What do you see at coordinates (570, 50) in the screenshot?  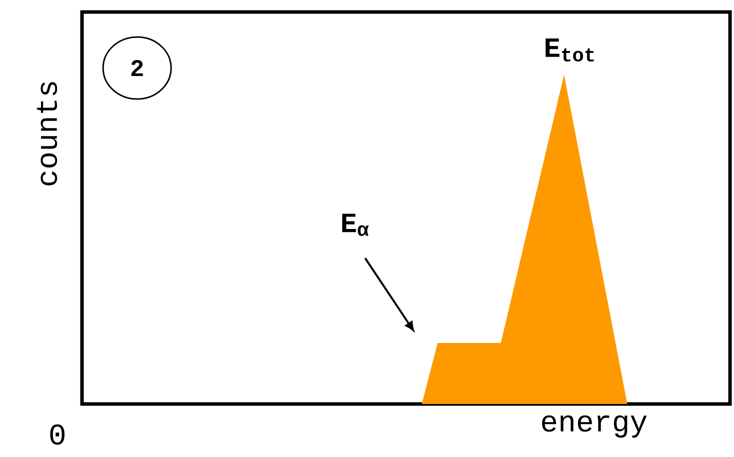 I see `text: E$_{tot}$` at bounding box center [570, 50].